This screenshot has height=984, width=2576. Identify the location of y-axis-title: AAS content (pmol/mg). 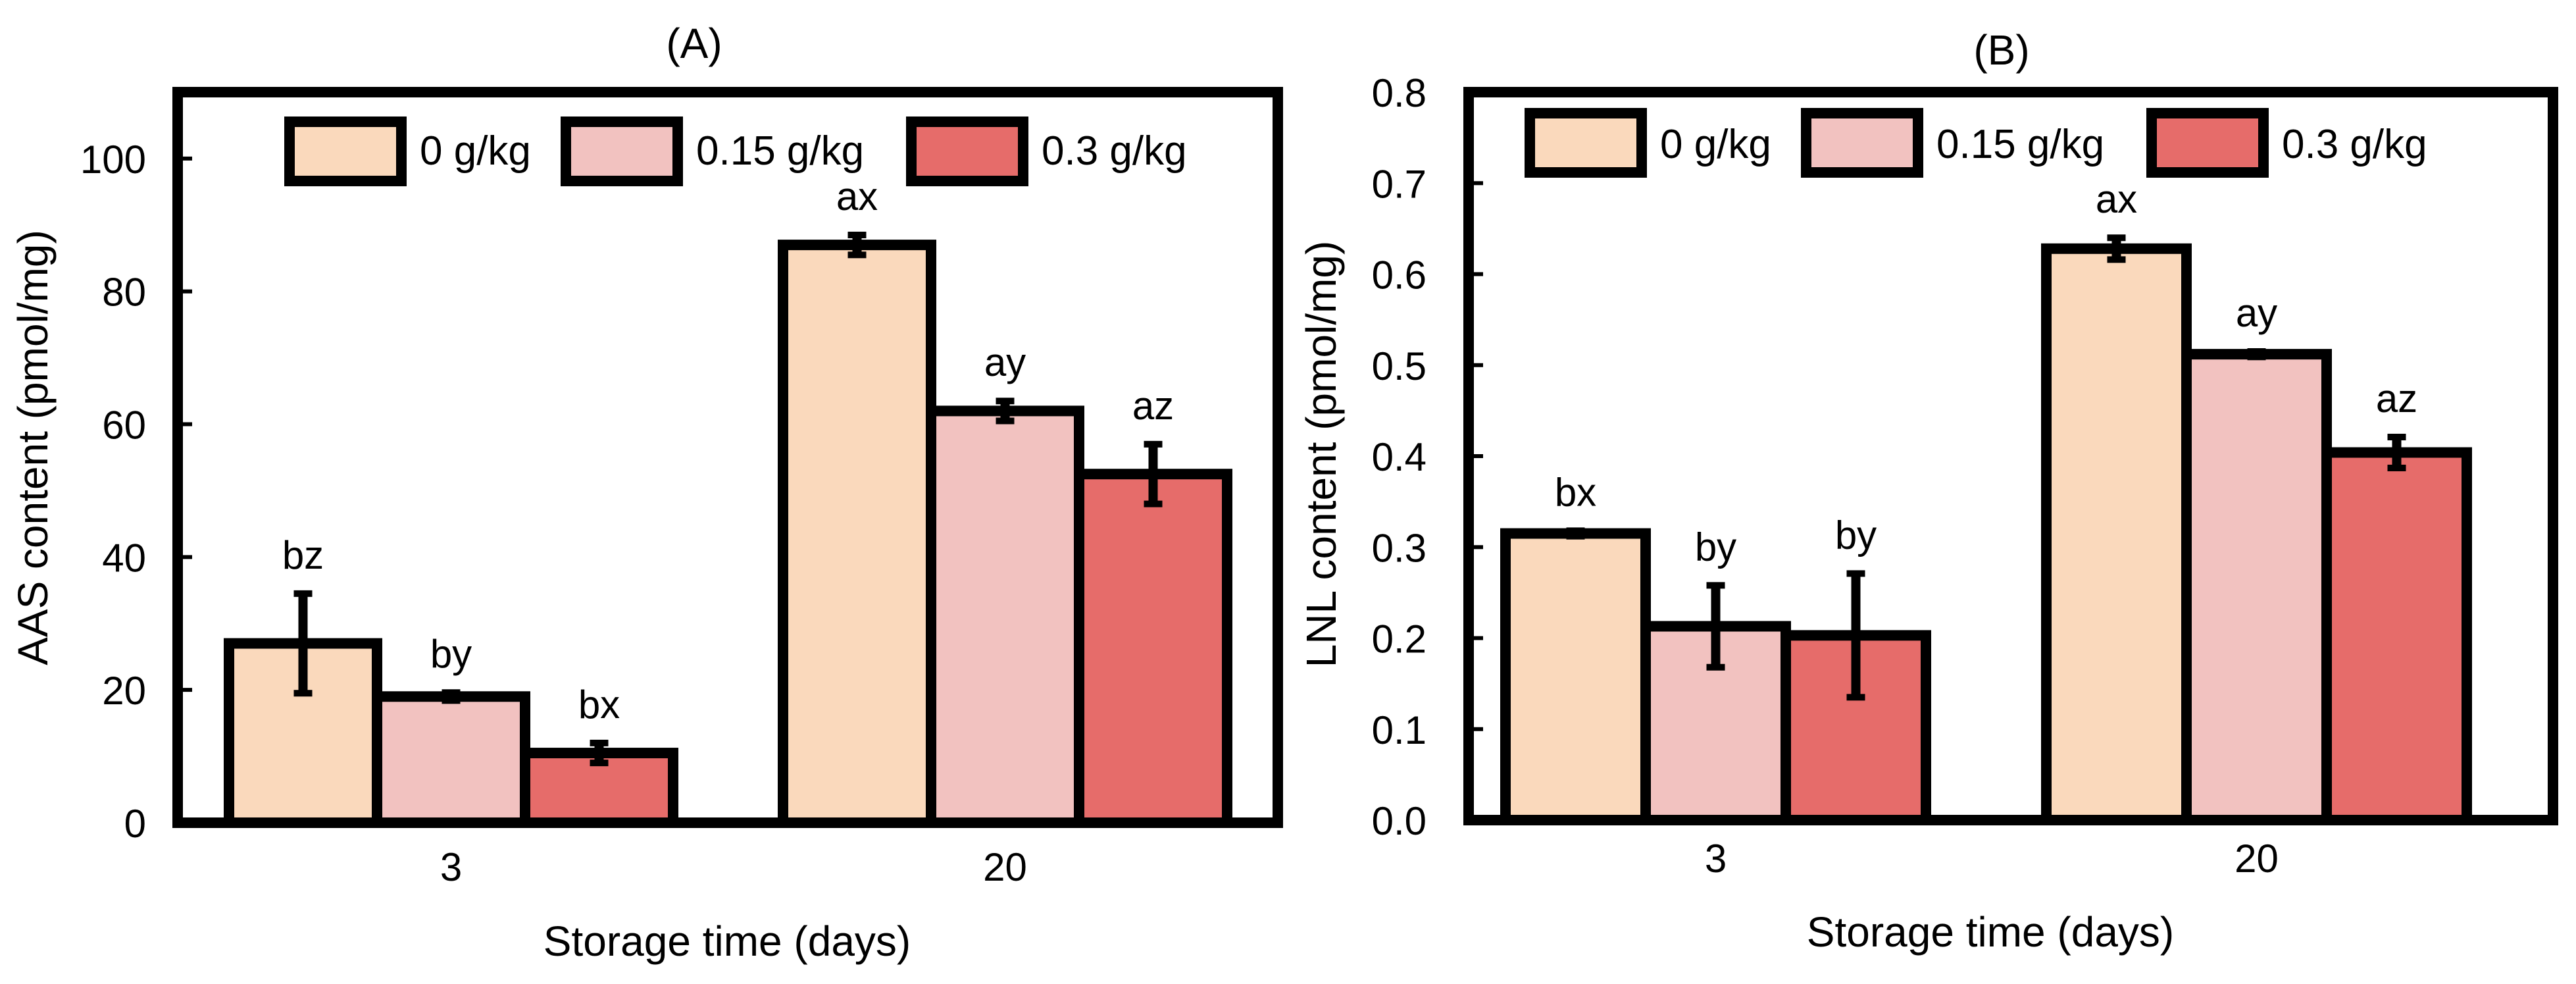
(33, 447).